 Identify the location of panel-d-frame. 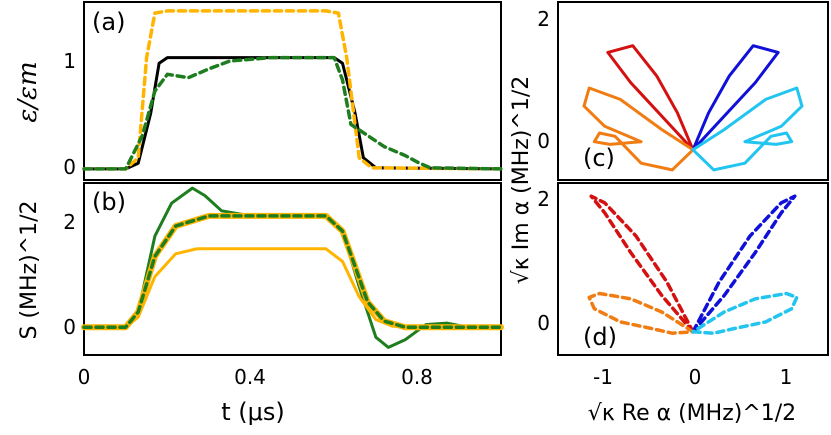
(693, 269).